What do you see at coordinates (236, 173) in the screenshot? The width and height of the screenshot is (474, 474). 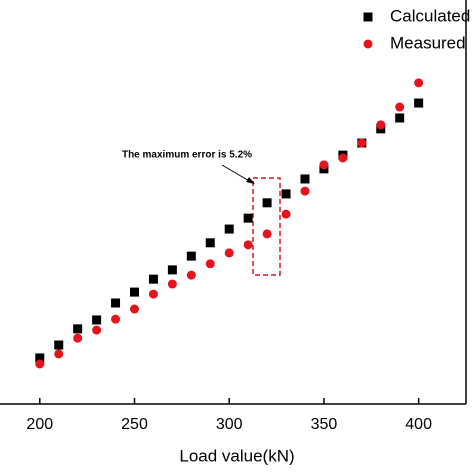 I see `annotation-arrow` at bounding box center [236, 173].